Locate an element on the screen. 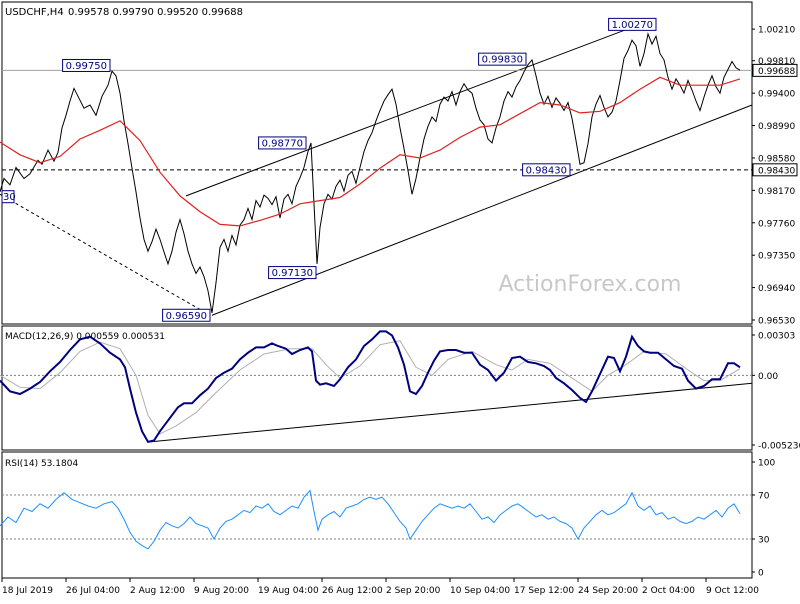 This screenshot has width=800, height=604. price-axis-tick-label: 0.96530 is located at coordinates (776, 322).